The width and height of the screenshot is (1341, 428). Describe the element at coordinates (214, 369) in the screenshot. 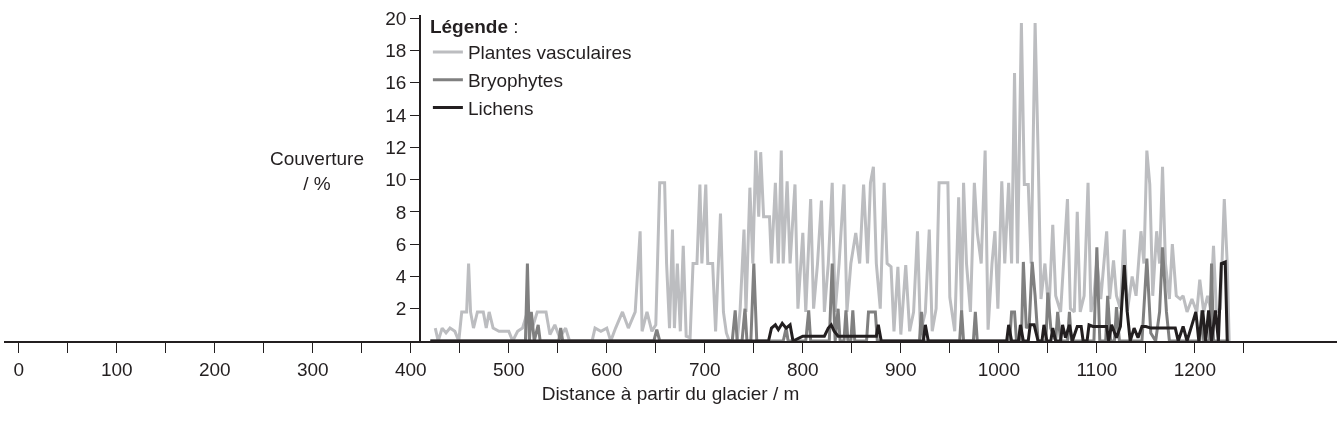

I see `x-tick-label: 200` at that location.